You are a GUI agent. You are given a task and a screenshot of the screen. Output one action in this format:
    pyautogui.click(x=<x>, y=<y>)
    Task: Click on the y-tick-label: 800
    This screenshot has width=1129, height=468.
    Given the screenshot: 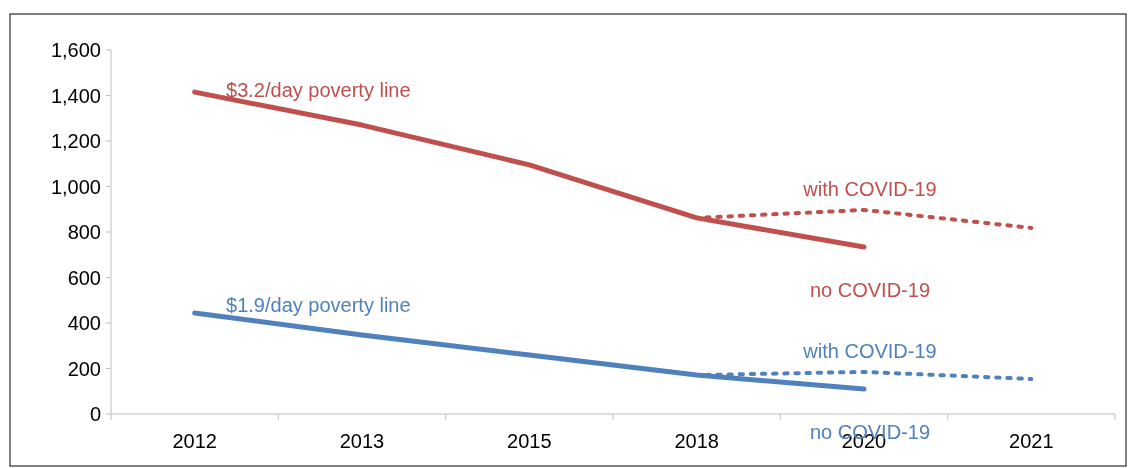 What is the action you would take?
    pyautogui.click(x=84, y=232)
    